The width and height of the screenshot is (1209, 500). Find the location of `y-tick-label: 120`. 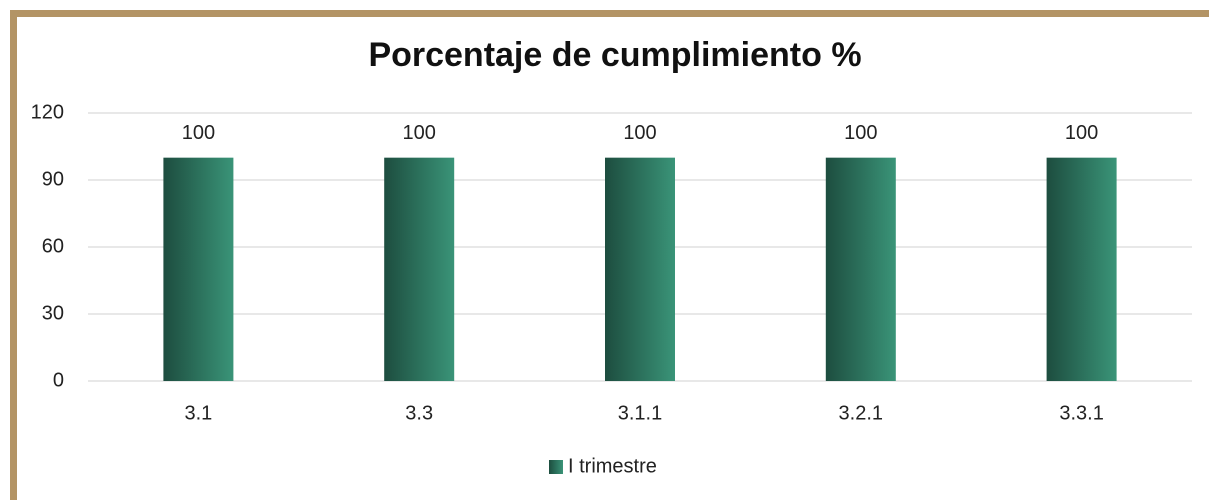

y-tick-label: 120 is located at coordinates (47, 112).